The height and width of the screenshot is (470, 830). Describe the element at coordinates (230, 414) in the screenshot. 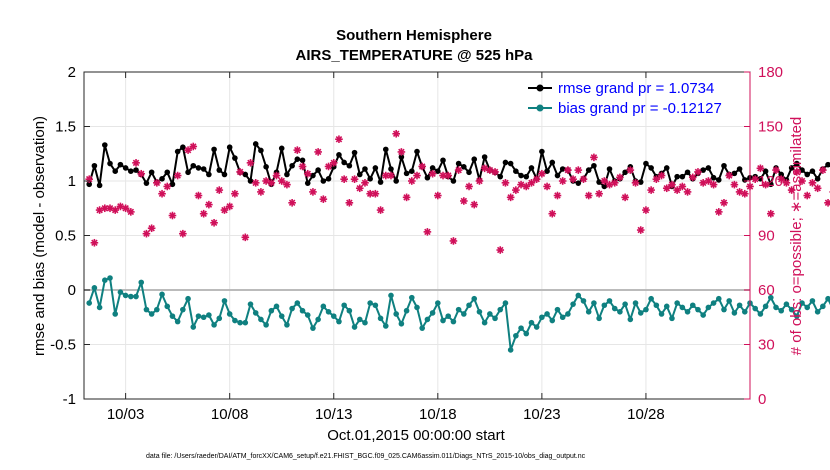

I see `x-tick-label: 10/08` at that location.